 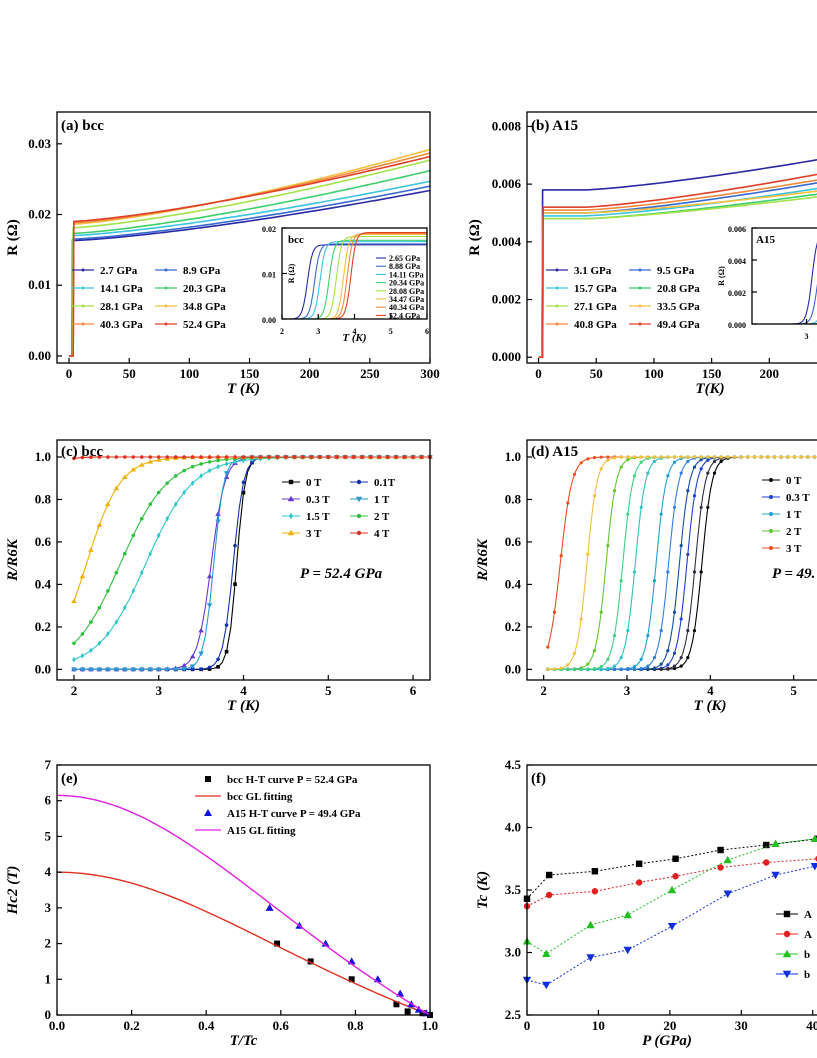 I want to click on legend-label: 4 T, so click(x=382, y=534).